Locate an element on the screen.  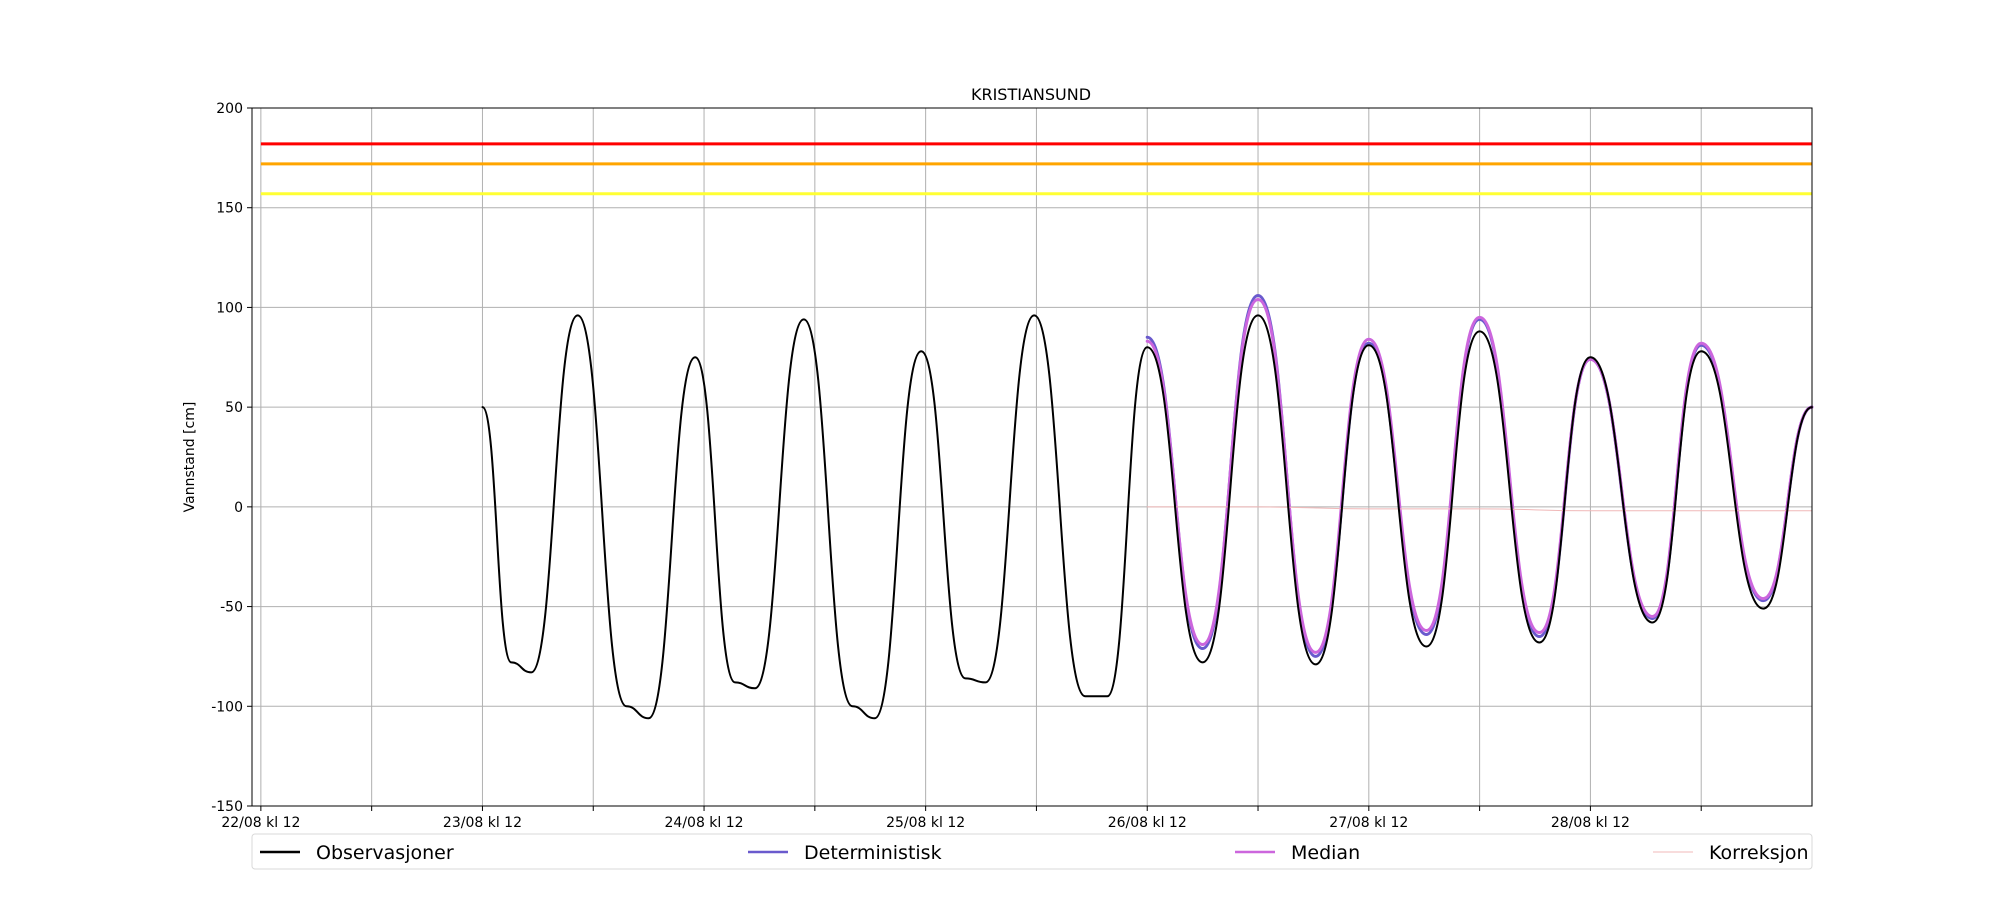
x-tick-label: 26/08 kl 12 is located at coordinates (1147, 823).